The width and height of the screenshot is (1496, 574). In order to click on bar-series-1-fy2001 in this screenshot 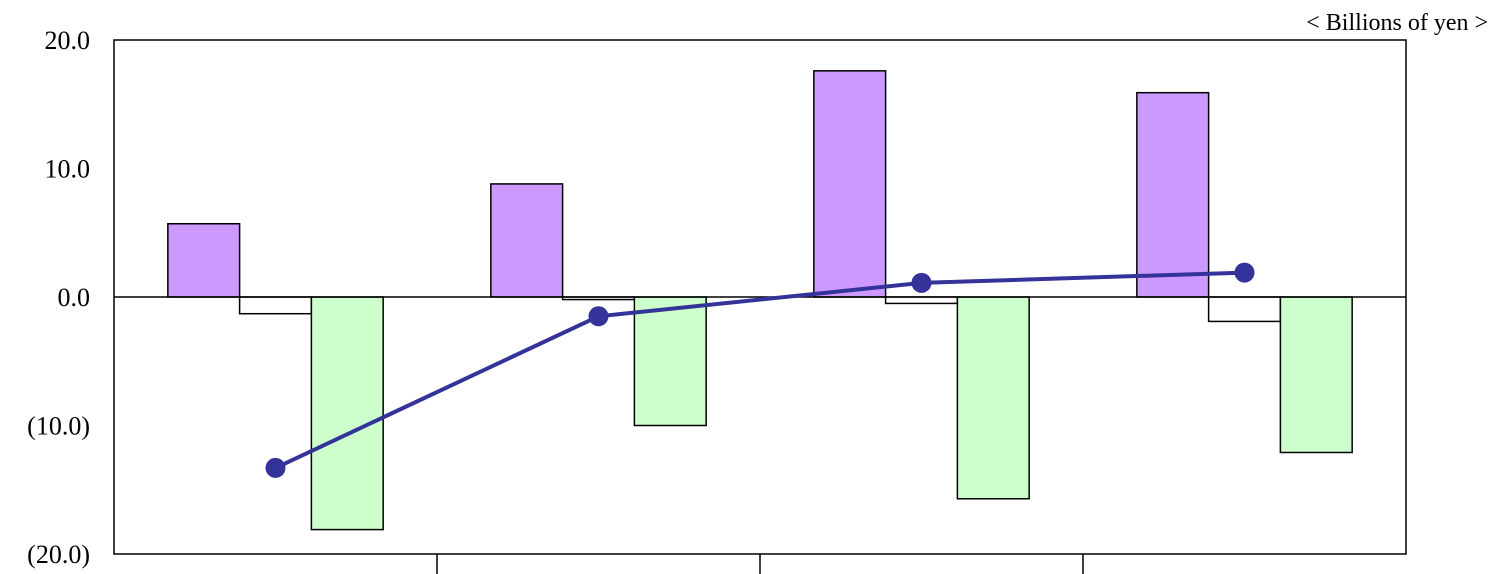, I will do `click(204, 260)`.